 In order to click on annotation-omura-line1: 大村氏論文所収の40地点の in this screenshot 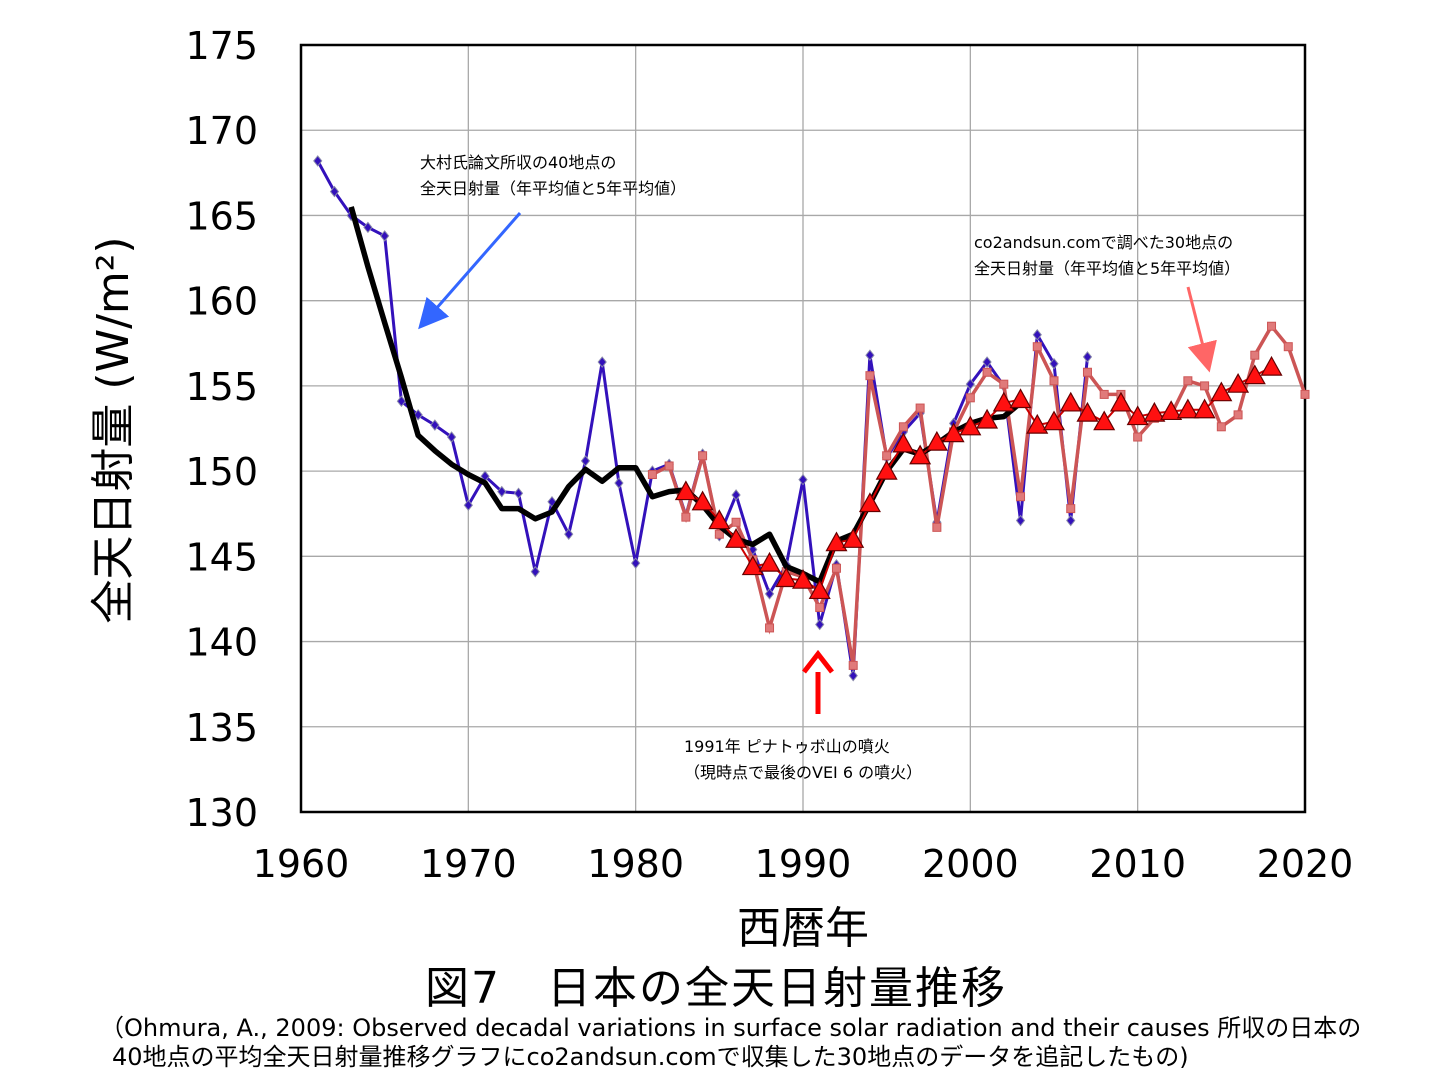, I will do `click(518, 162)`.